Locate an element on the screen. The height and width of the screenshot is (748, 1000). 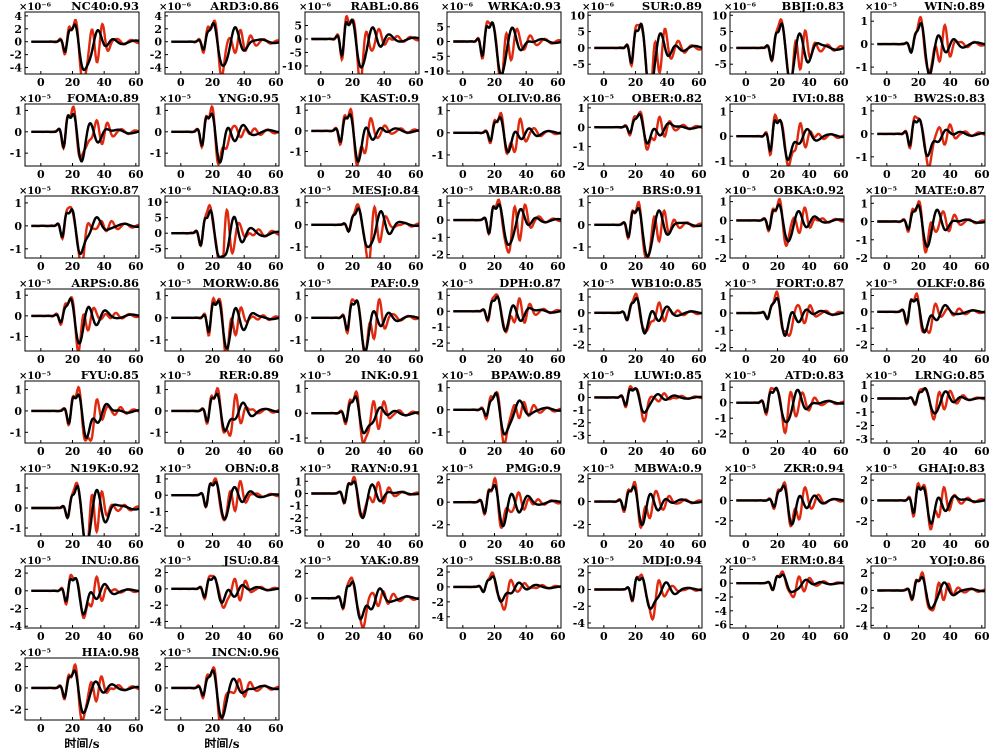
y-tick-label: -5 is located at coordinates (721, 64).